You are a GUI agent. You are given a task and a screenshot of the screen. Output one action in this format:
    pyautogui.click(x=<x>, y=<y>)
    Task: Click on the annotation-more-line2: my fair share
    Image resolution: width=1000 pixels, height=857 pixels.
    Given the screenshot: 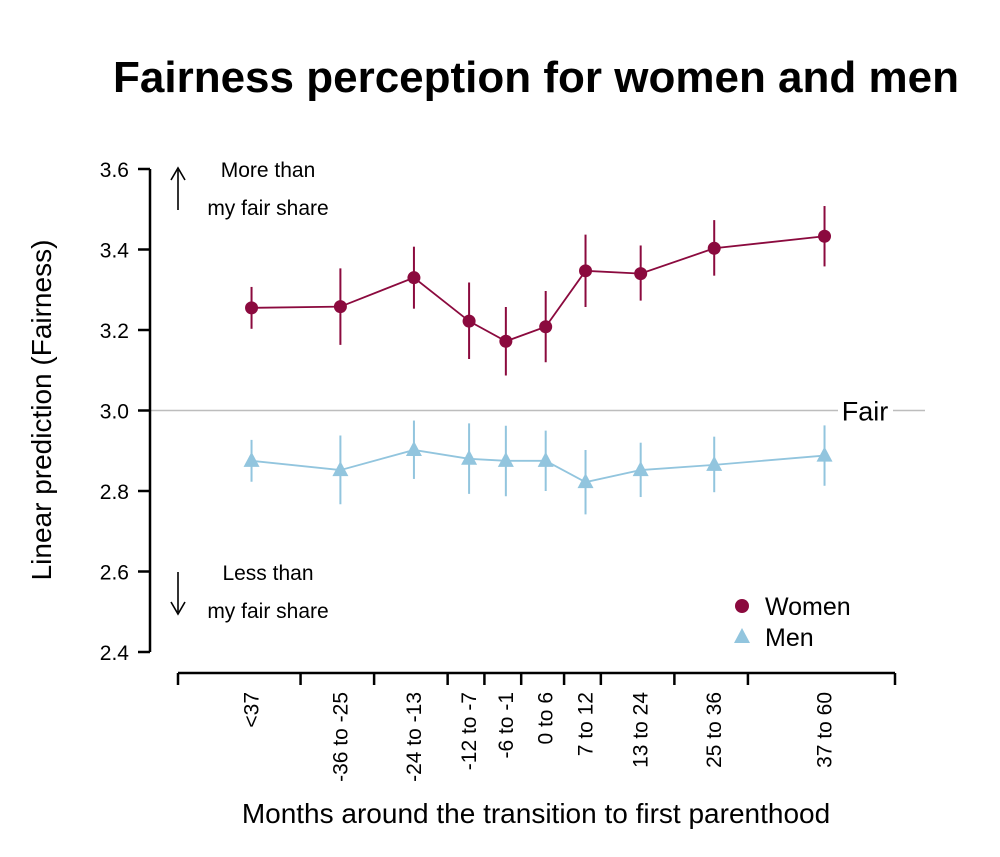 What is the action you would take?
    pyautogui.click(x=267, y=208)
    